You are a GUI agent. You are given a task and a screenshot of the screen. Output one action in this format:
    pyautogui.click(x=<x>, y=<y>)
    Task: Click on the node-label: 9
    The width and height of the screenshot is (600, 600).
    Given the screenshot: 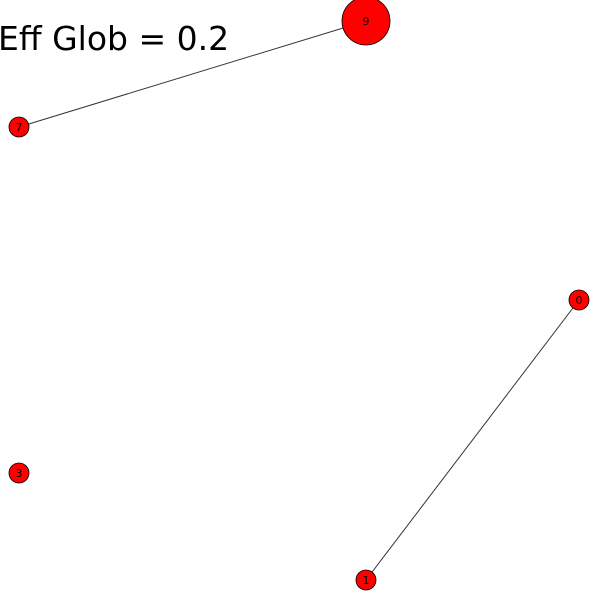 What is the action you would take?
    pyautogui.click(x=366, y=21)
    